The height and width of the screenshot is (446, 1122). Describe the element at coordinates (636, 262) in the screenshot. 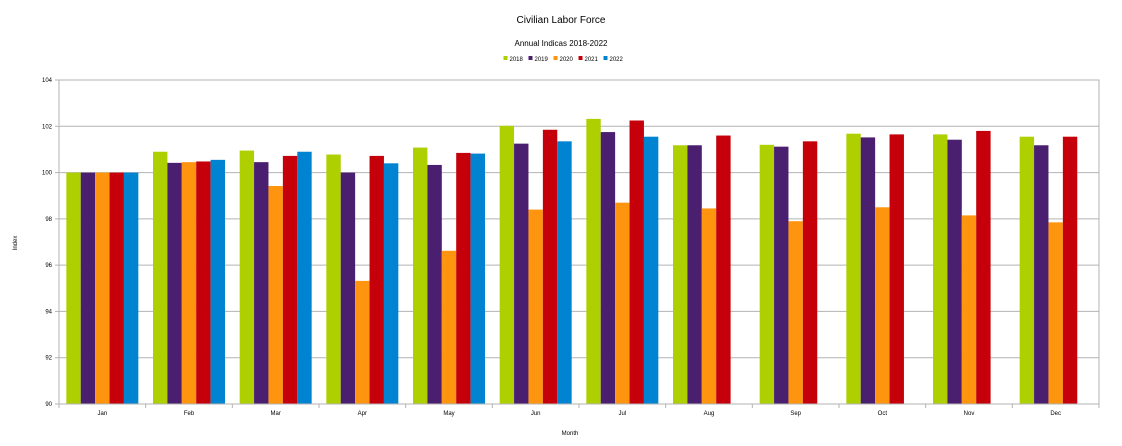

I see `bar-2021-jul` at that location.